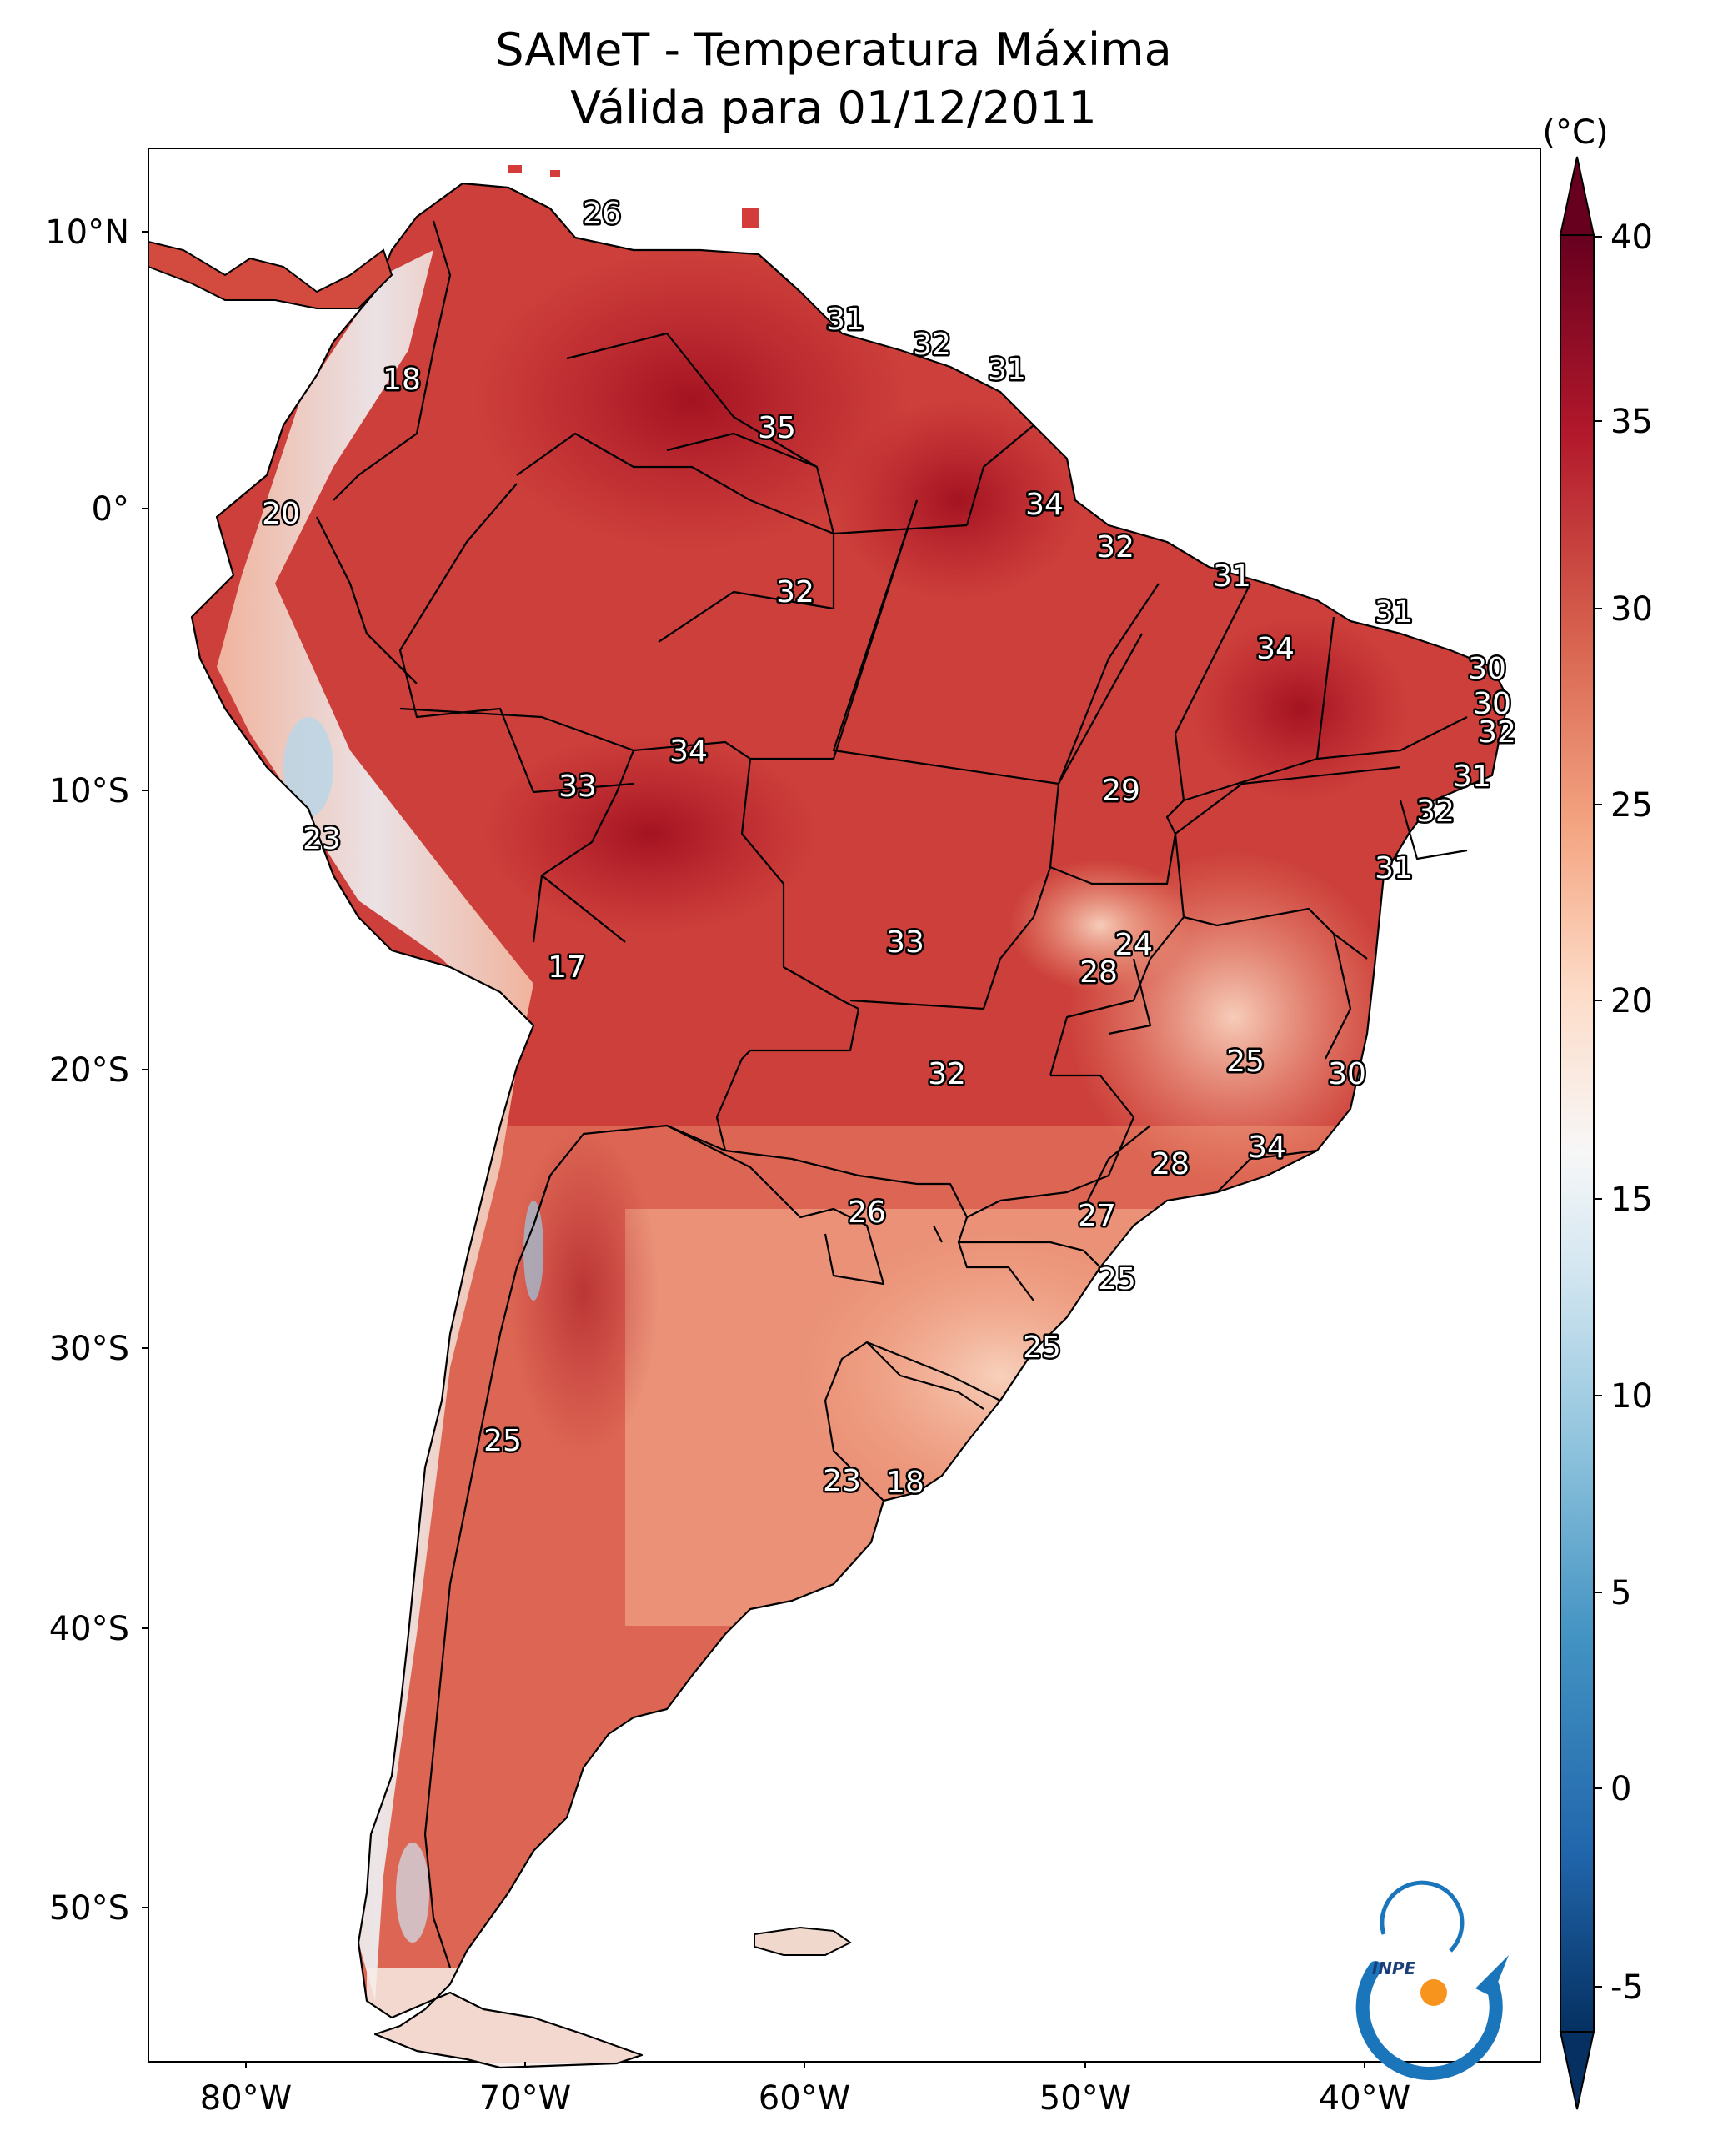 This screenshot has height=2156, width=1723. I want to click on colorbar-gradient, so click(1577, 1133).